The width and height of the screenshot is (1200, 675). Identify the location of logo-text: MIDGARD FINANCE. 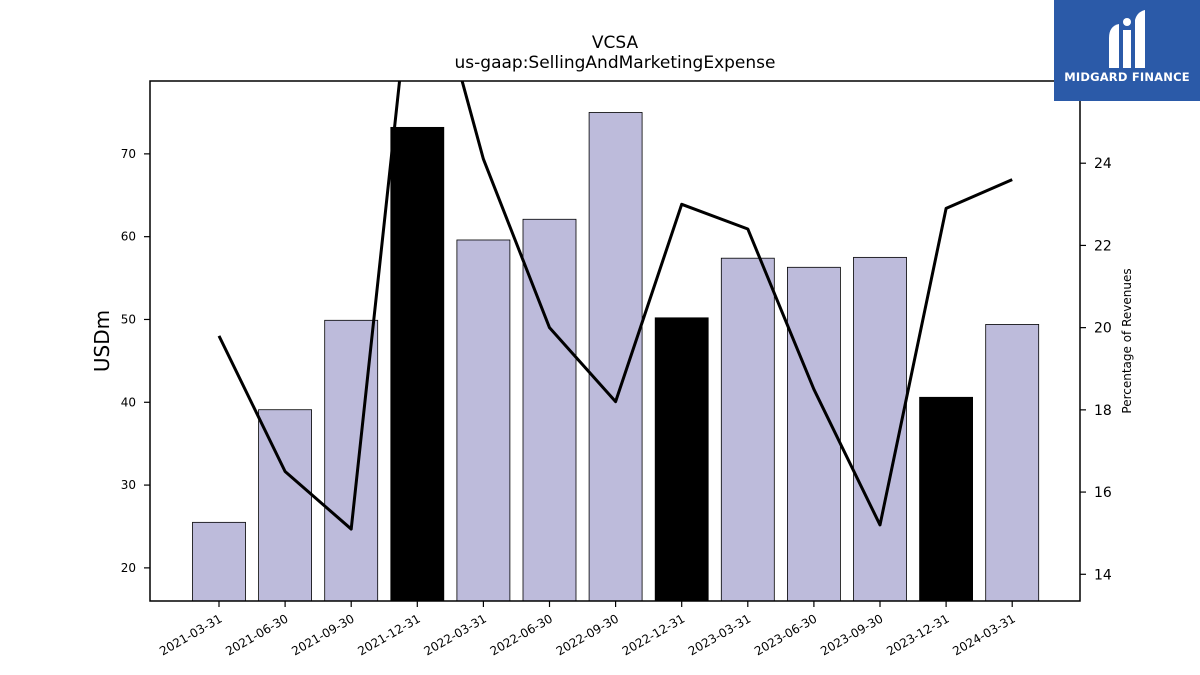
(1127, 77).